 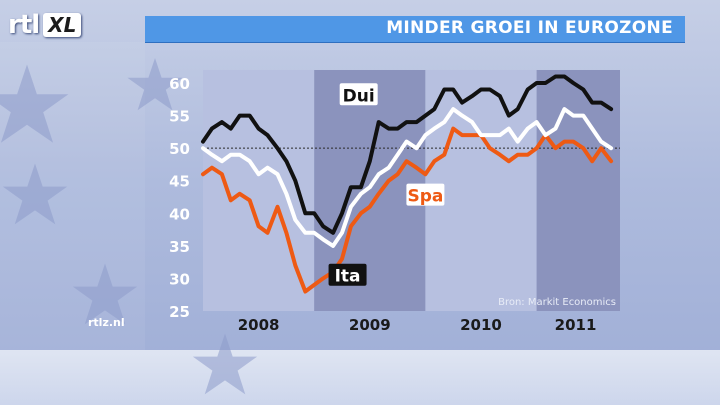 What do you see at coordinates (179, 279) in the screenshot?
I see `y-tick-label: 30` at bounding box center [179, 279].